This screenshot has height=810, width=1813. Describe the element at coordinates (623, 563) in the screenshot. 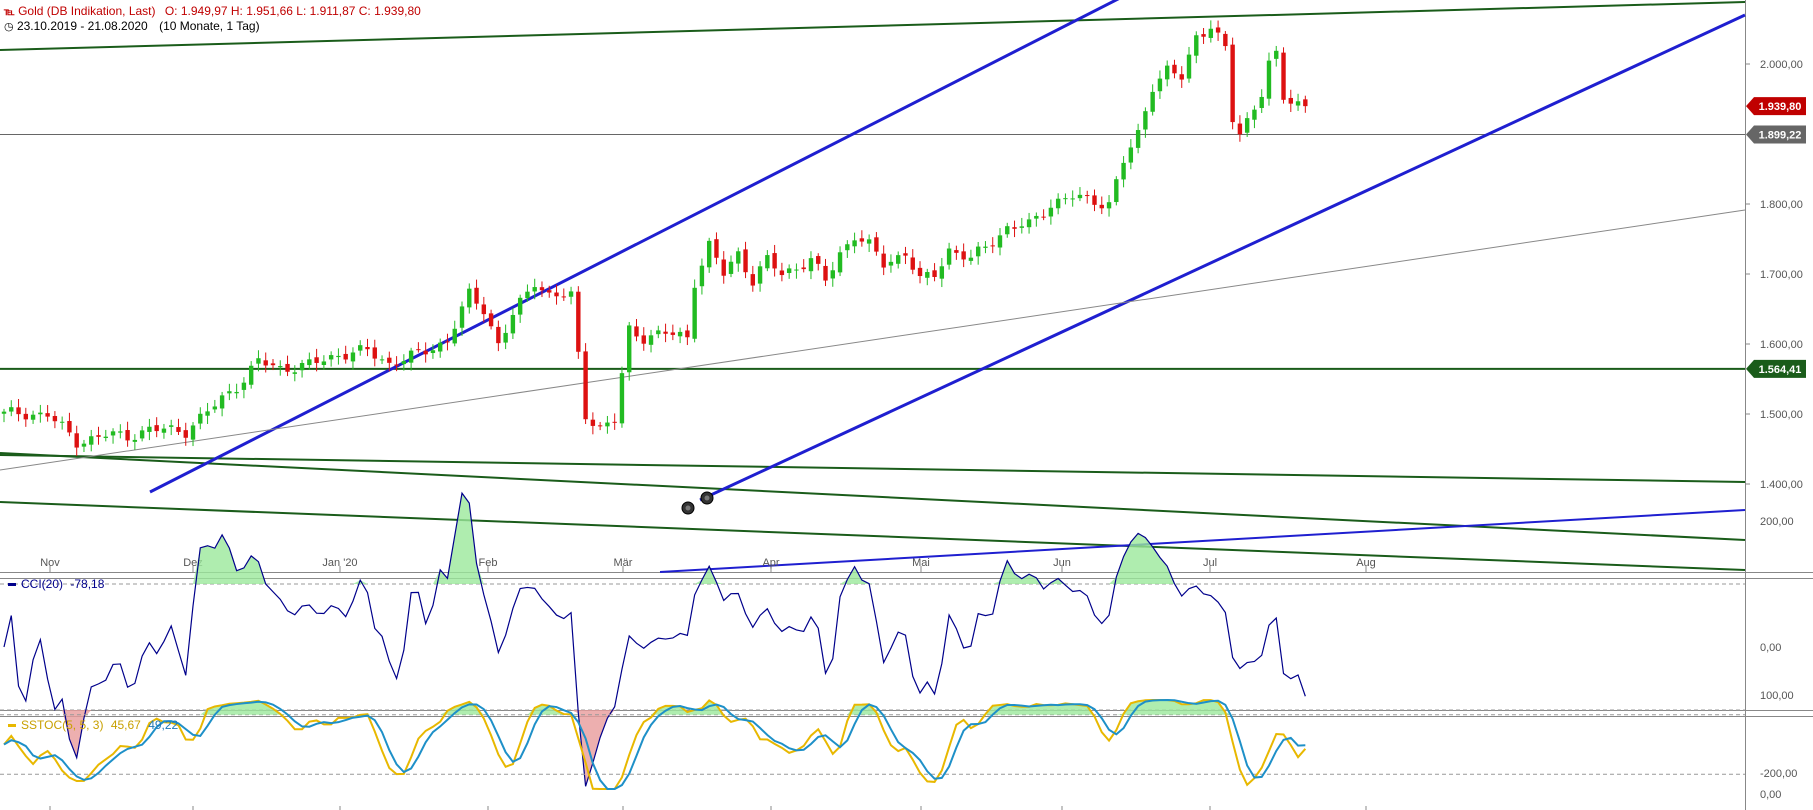

I see `time-tick-label: Mär` at that location.